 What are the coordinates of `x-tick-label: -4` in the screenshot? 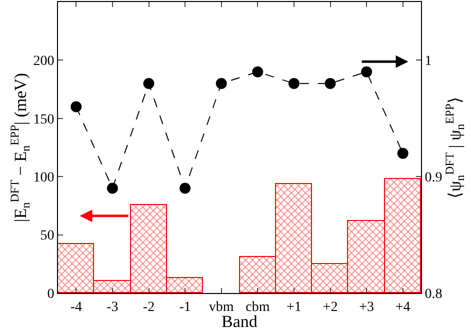 It's located at (76, 307).